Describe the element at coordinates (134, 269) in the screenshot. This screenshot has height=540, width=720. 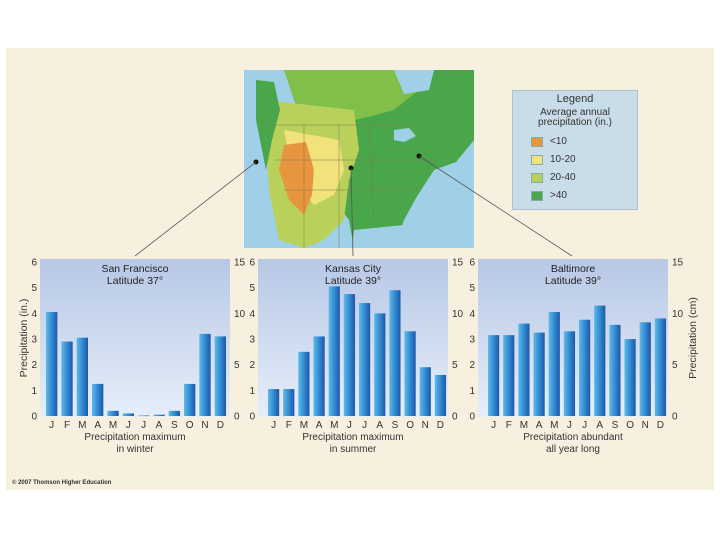
I see `chart-title: San Francisco` at that location.